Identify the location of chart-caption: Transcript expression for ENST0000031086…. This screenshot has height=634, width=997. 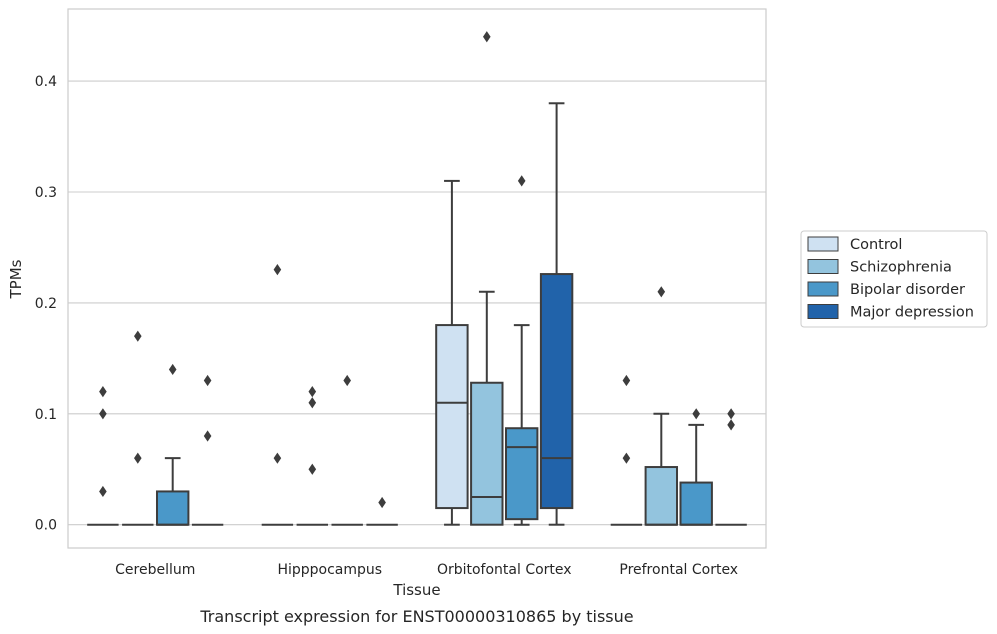
(416, 616).